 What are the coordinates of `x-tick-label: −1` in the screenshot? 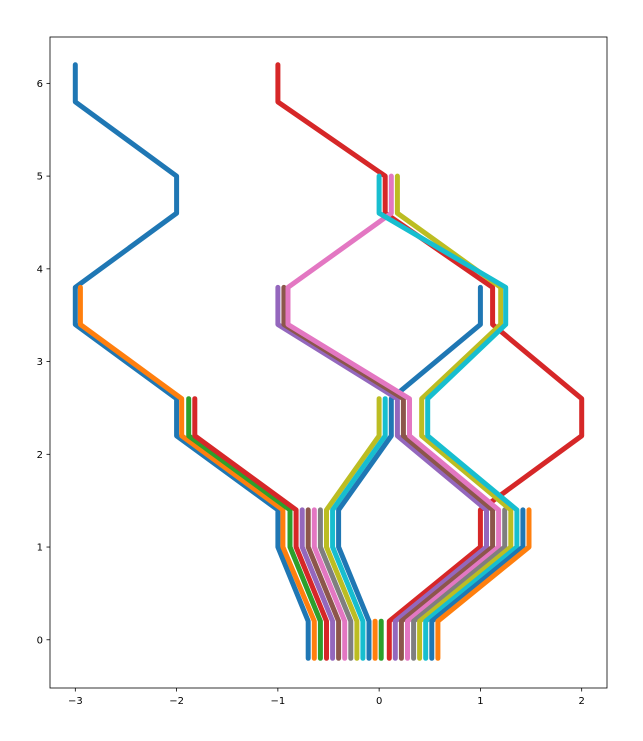 It's located at (277, 701).